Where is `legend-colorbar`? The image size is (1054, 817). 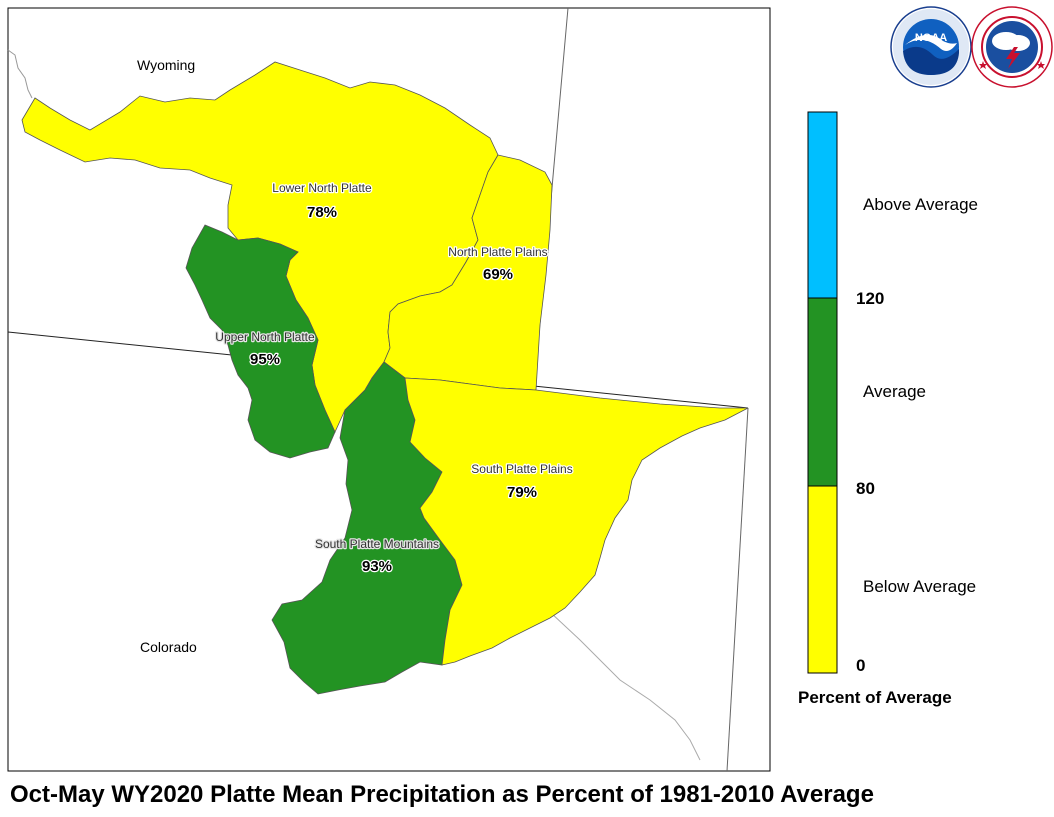 legend-colorbar is located at coordinates (822, 392).